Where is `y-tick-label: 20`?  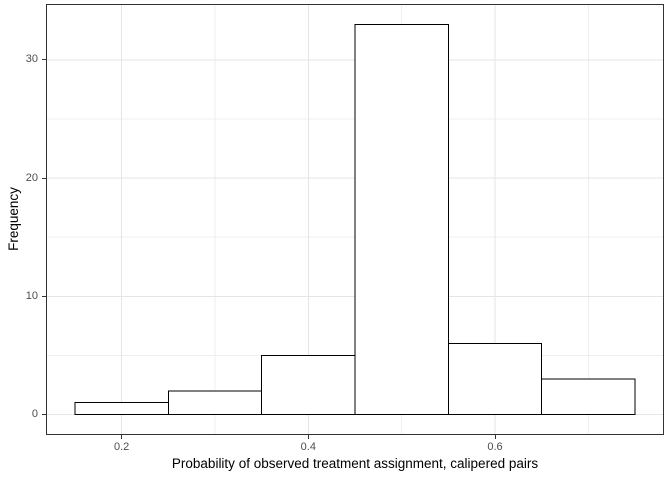
y-tick-label: 20 is located at coordinates (31, 177).